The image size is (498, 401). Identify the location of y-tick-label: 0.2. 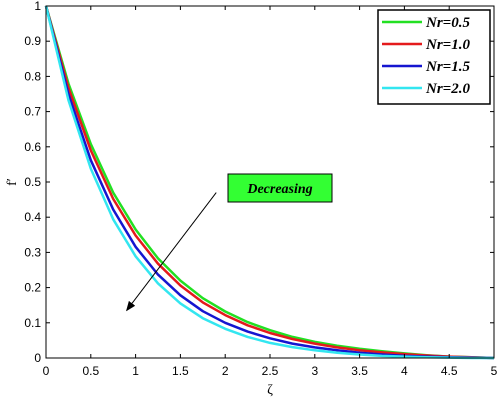
(32, 288).